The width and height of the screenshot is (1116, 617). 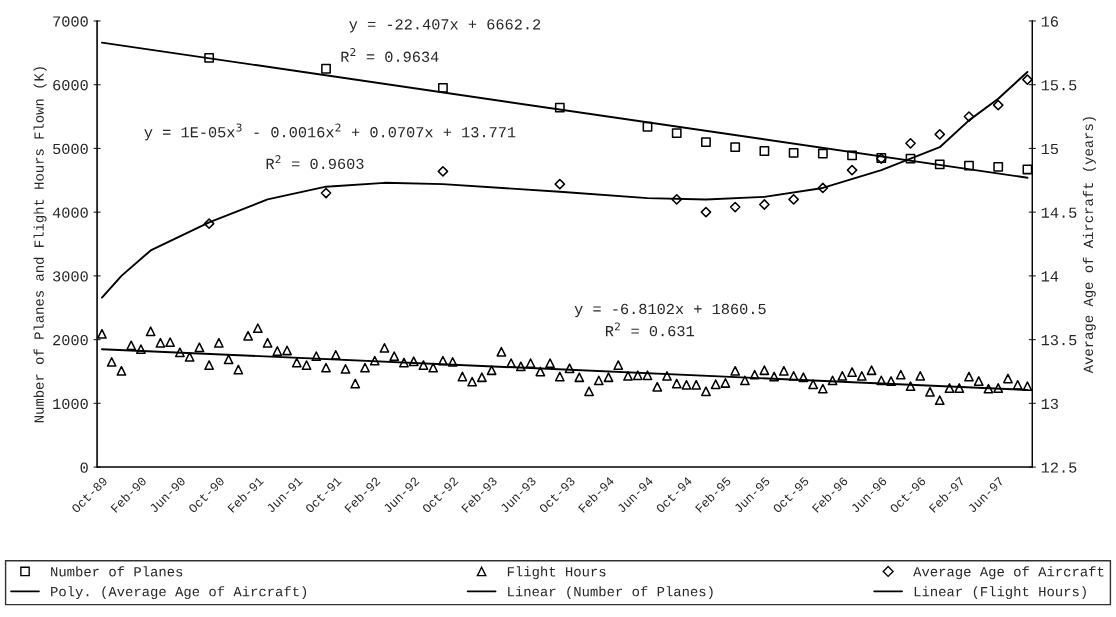 What do you see at coordinates (1050, 276) in the screenshot?
I see `y2-tick-label: 14` at bounding box center [1050, 276].